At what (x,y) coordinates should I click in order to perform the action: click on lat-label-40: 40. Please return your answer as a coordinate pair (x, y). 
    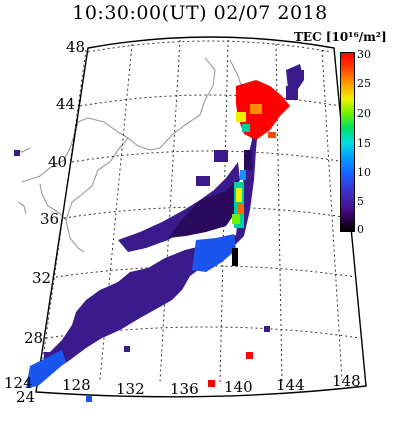
    Looking at the image, I should click on (58, 162).